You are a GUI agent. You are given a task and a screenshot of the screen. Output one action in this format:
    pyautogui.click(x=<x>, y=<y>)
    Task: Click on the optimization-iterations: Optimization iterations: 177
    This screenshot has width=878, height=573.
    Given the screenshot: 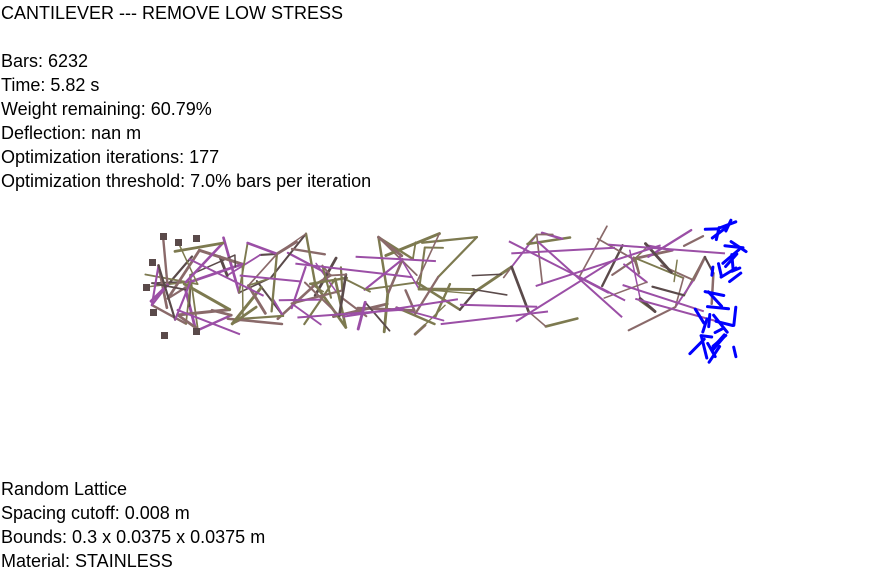 What is the action you would take?
    pyautogui.click(x=110, y=157)
    